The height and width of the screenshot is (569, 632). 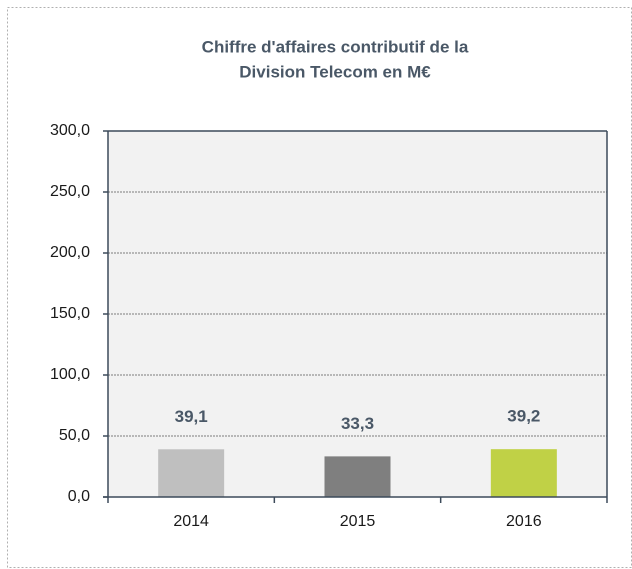 What do you see at coordinates (70, 374) in the screenshot?
I see `y-tick-label: 100,0` at bounding box center [70, 374].